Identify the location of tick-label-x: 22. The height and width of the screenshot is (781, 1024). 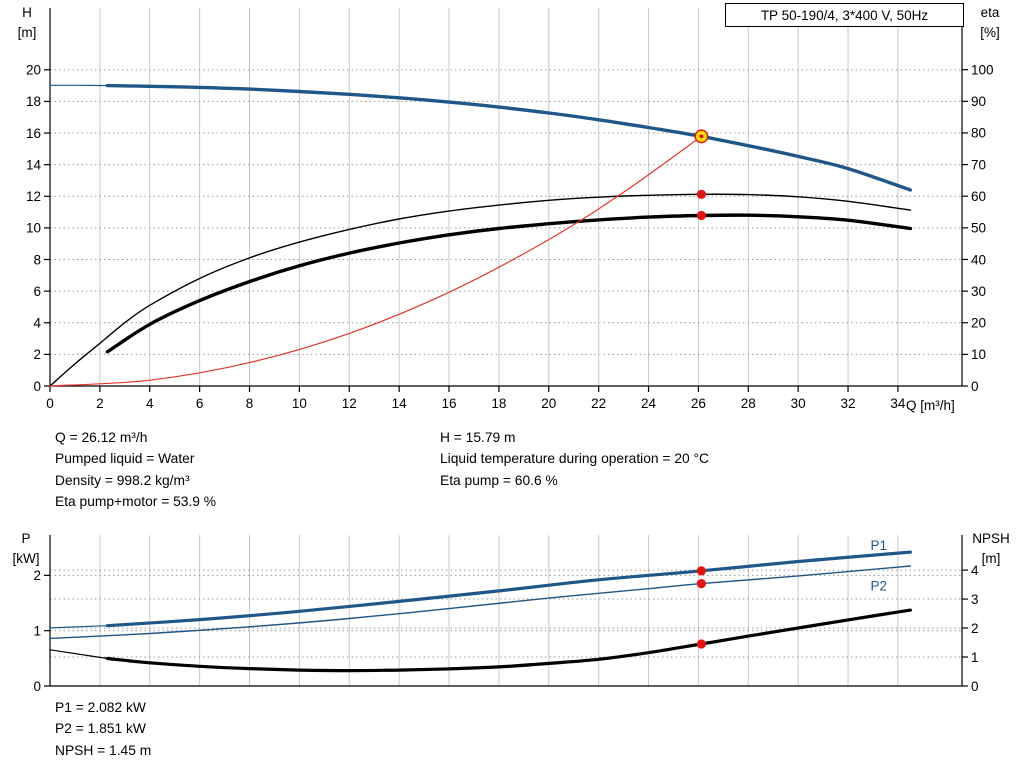
(598, 403).